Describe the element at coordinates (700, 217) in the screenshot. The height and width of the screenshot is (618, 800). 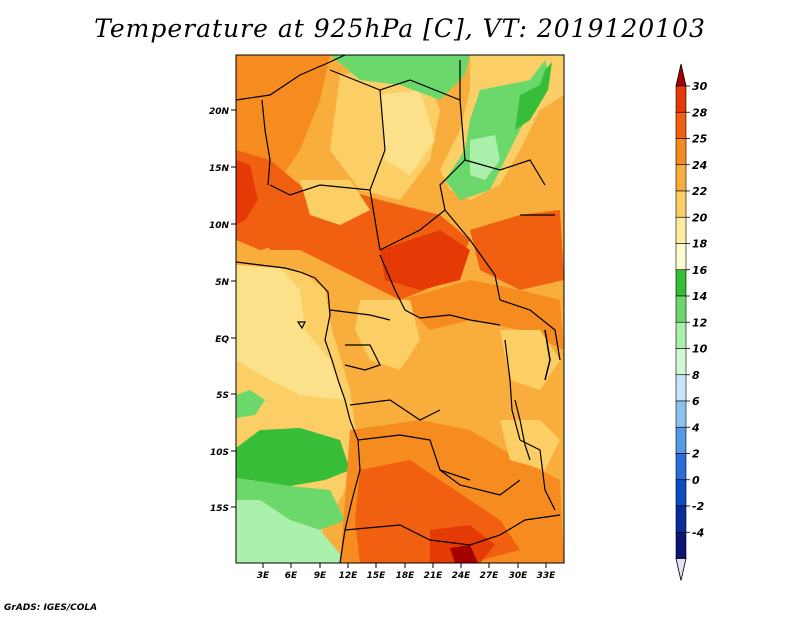
I see `colorbar-label: 20` at that location.